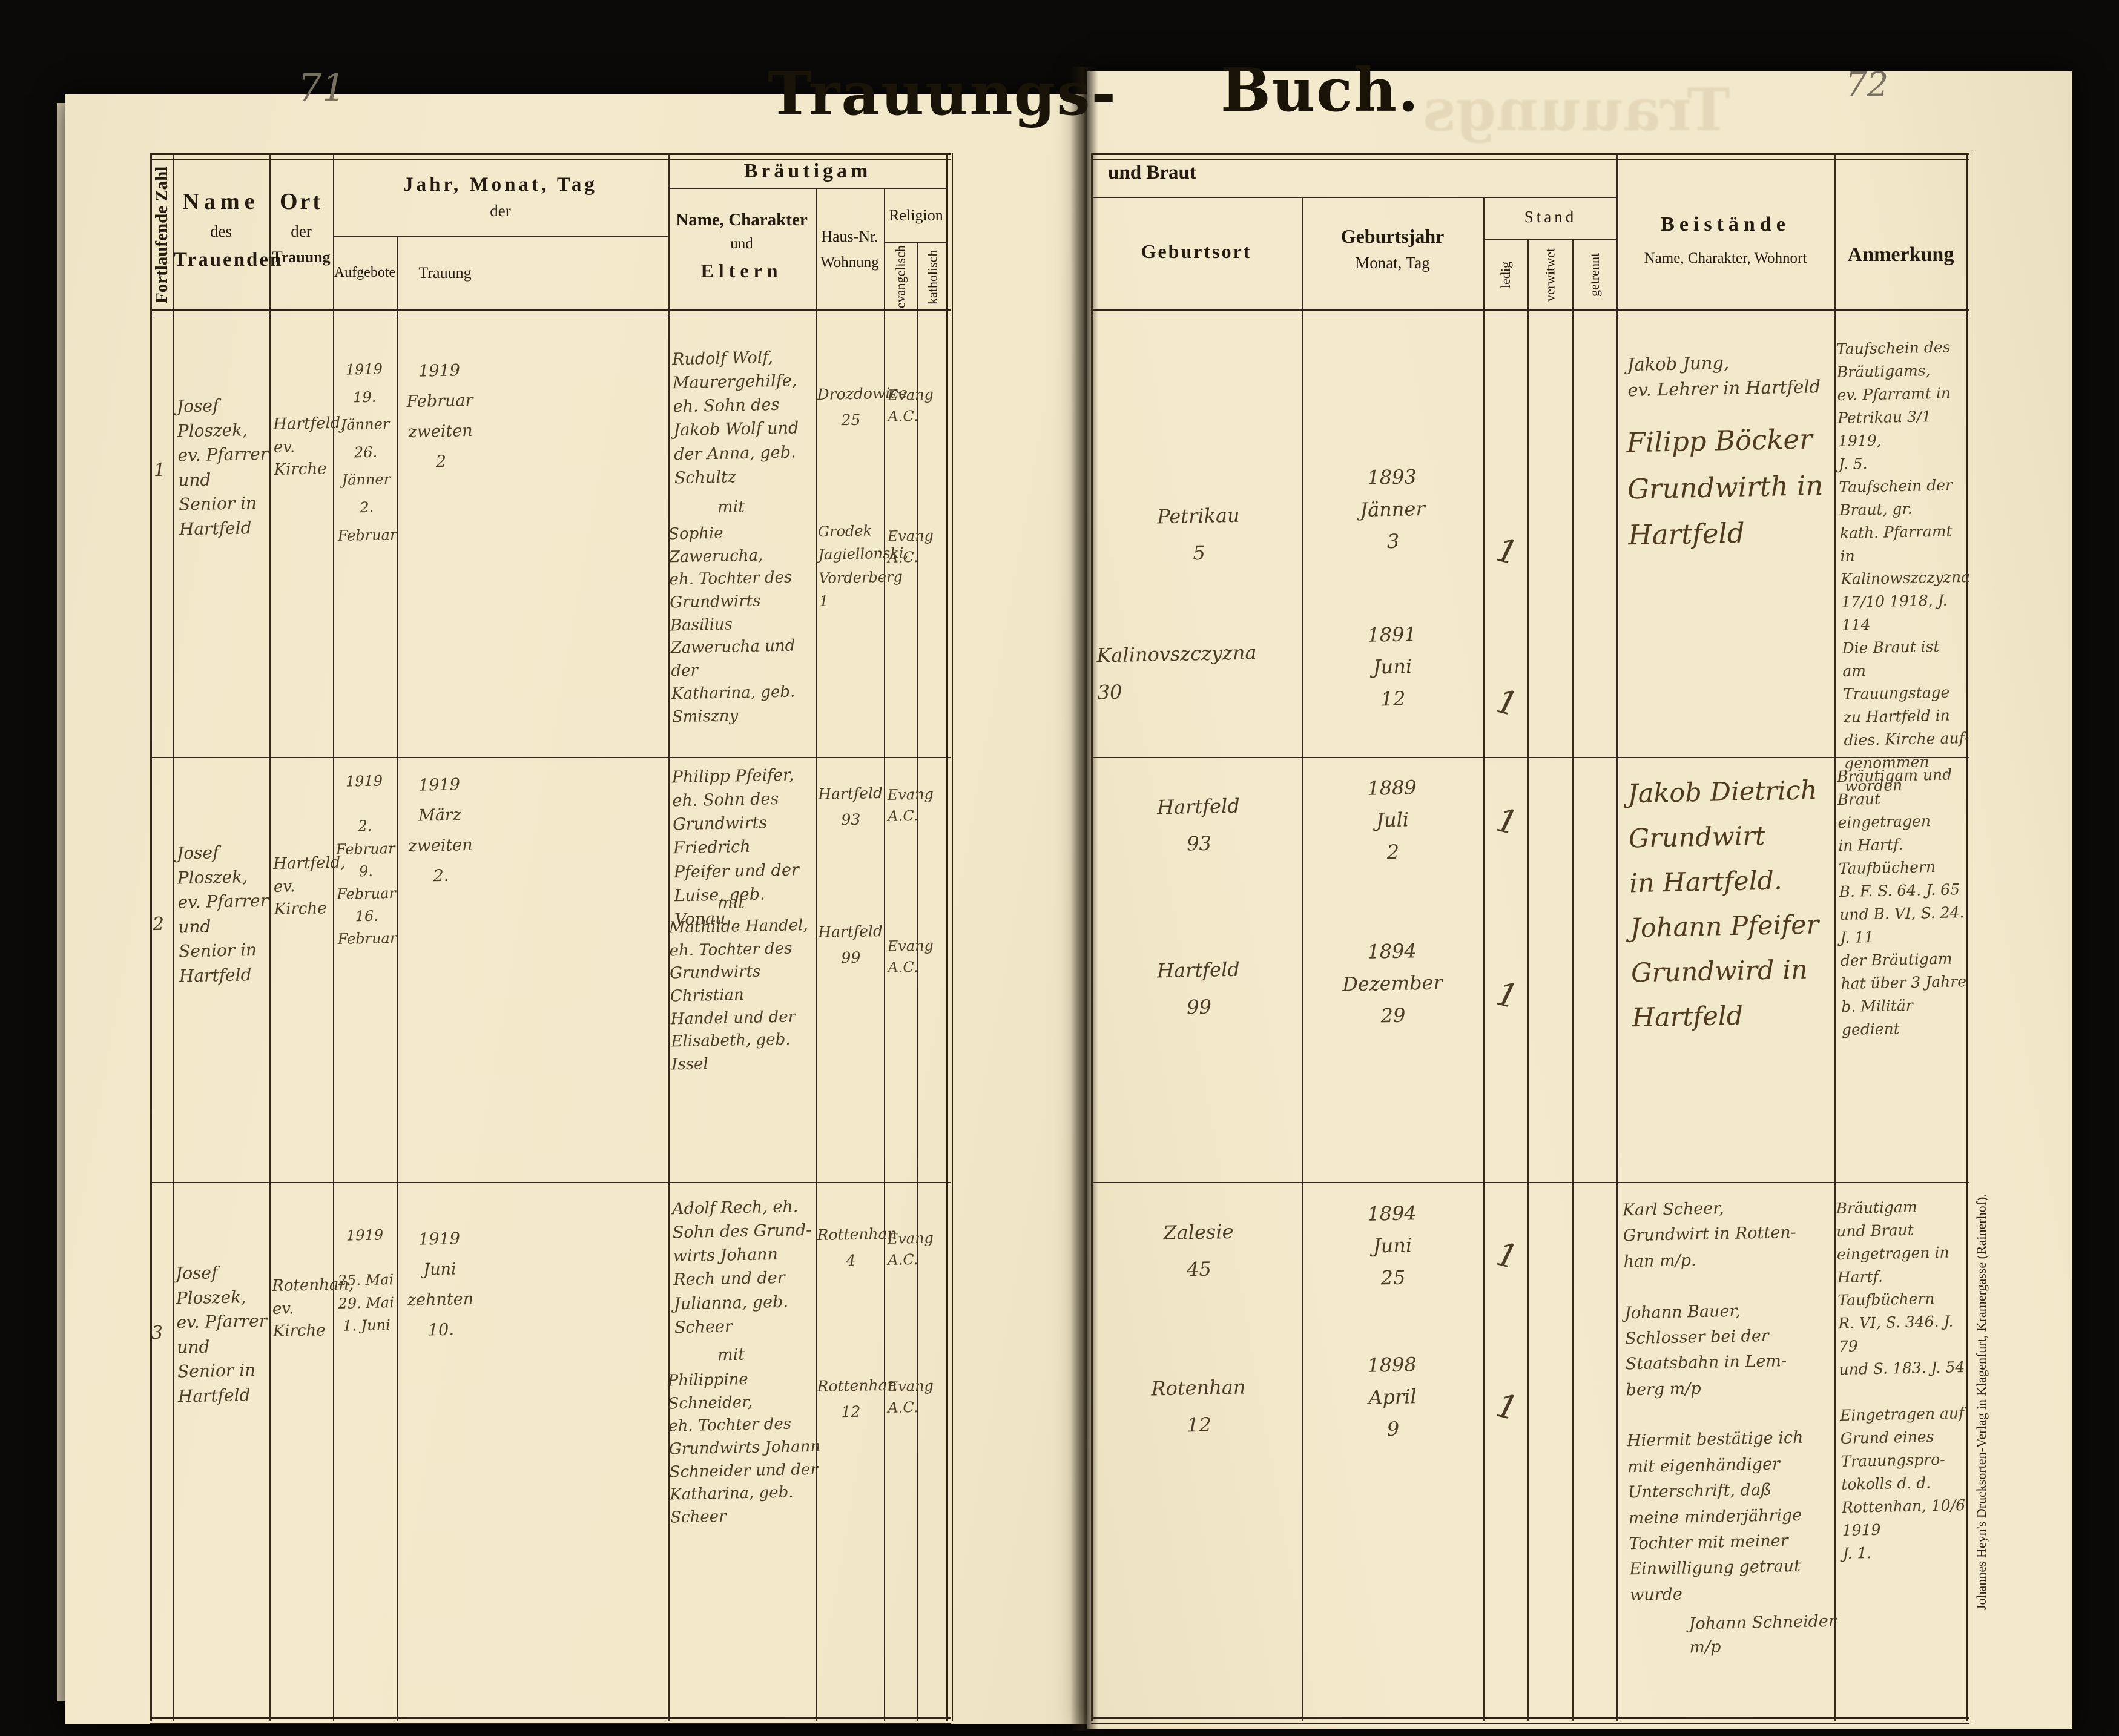 The height and width of the screenshot is (1736, 2119). I want to click on header-nce-line3: Eltern, so click(741, 270).